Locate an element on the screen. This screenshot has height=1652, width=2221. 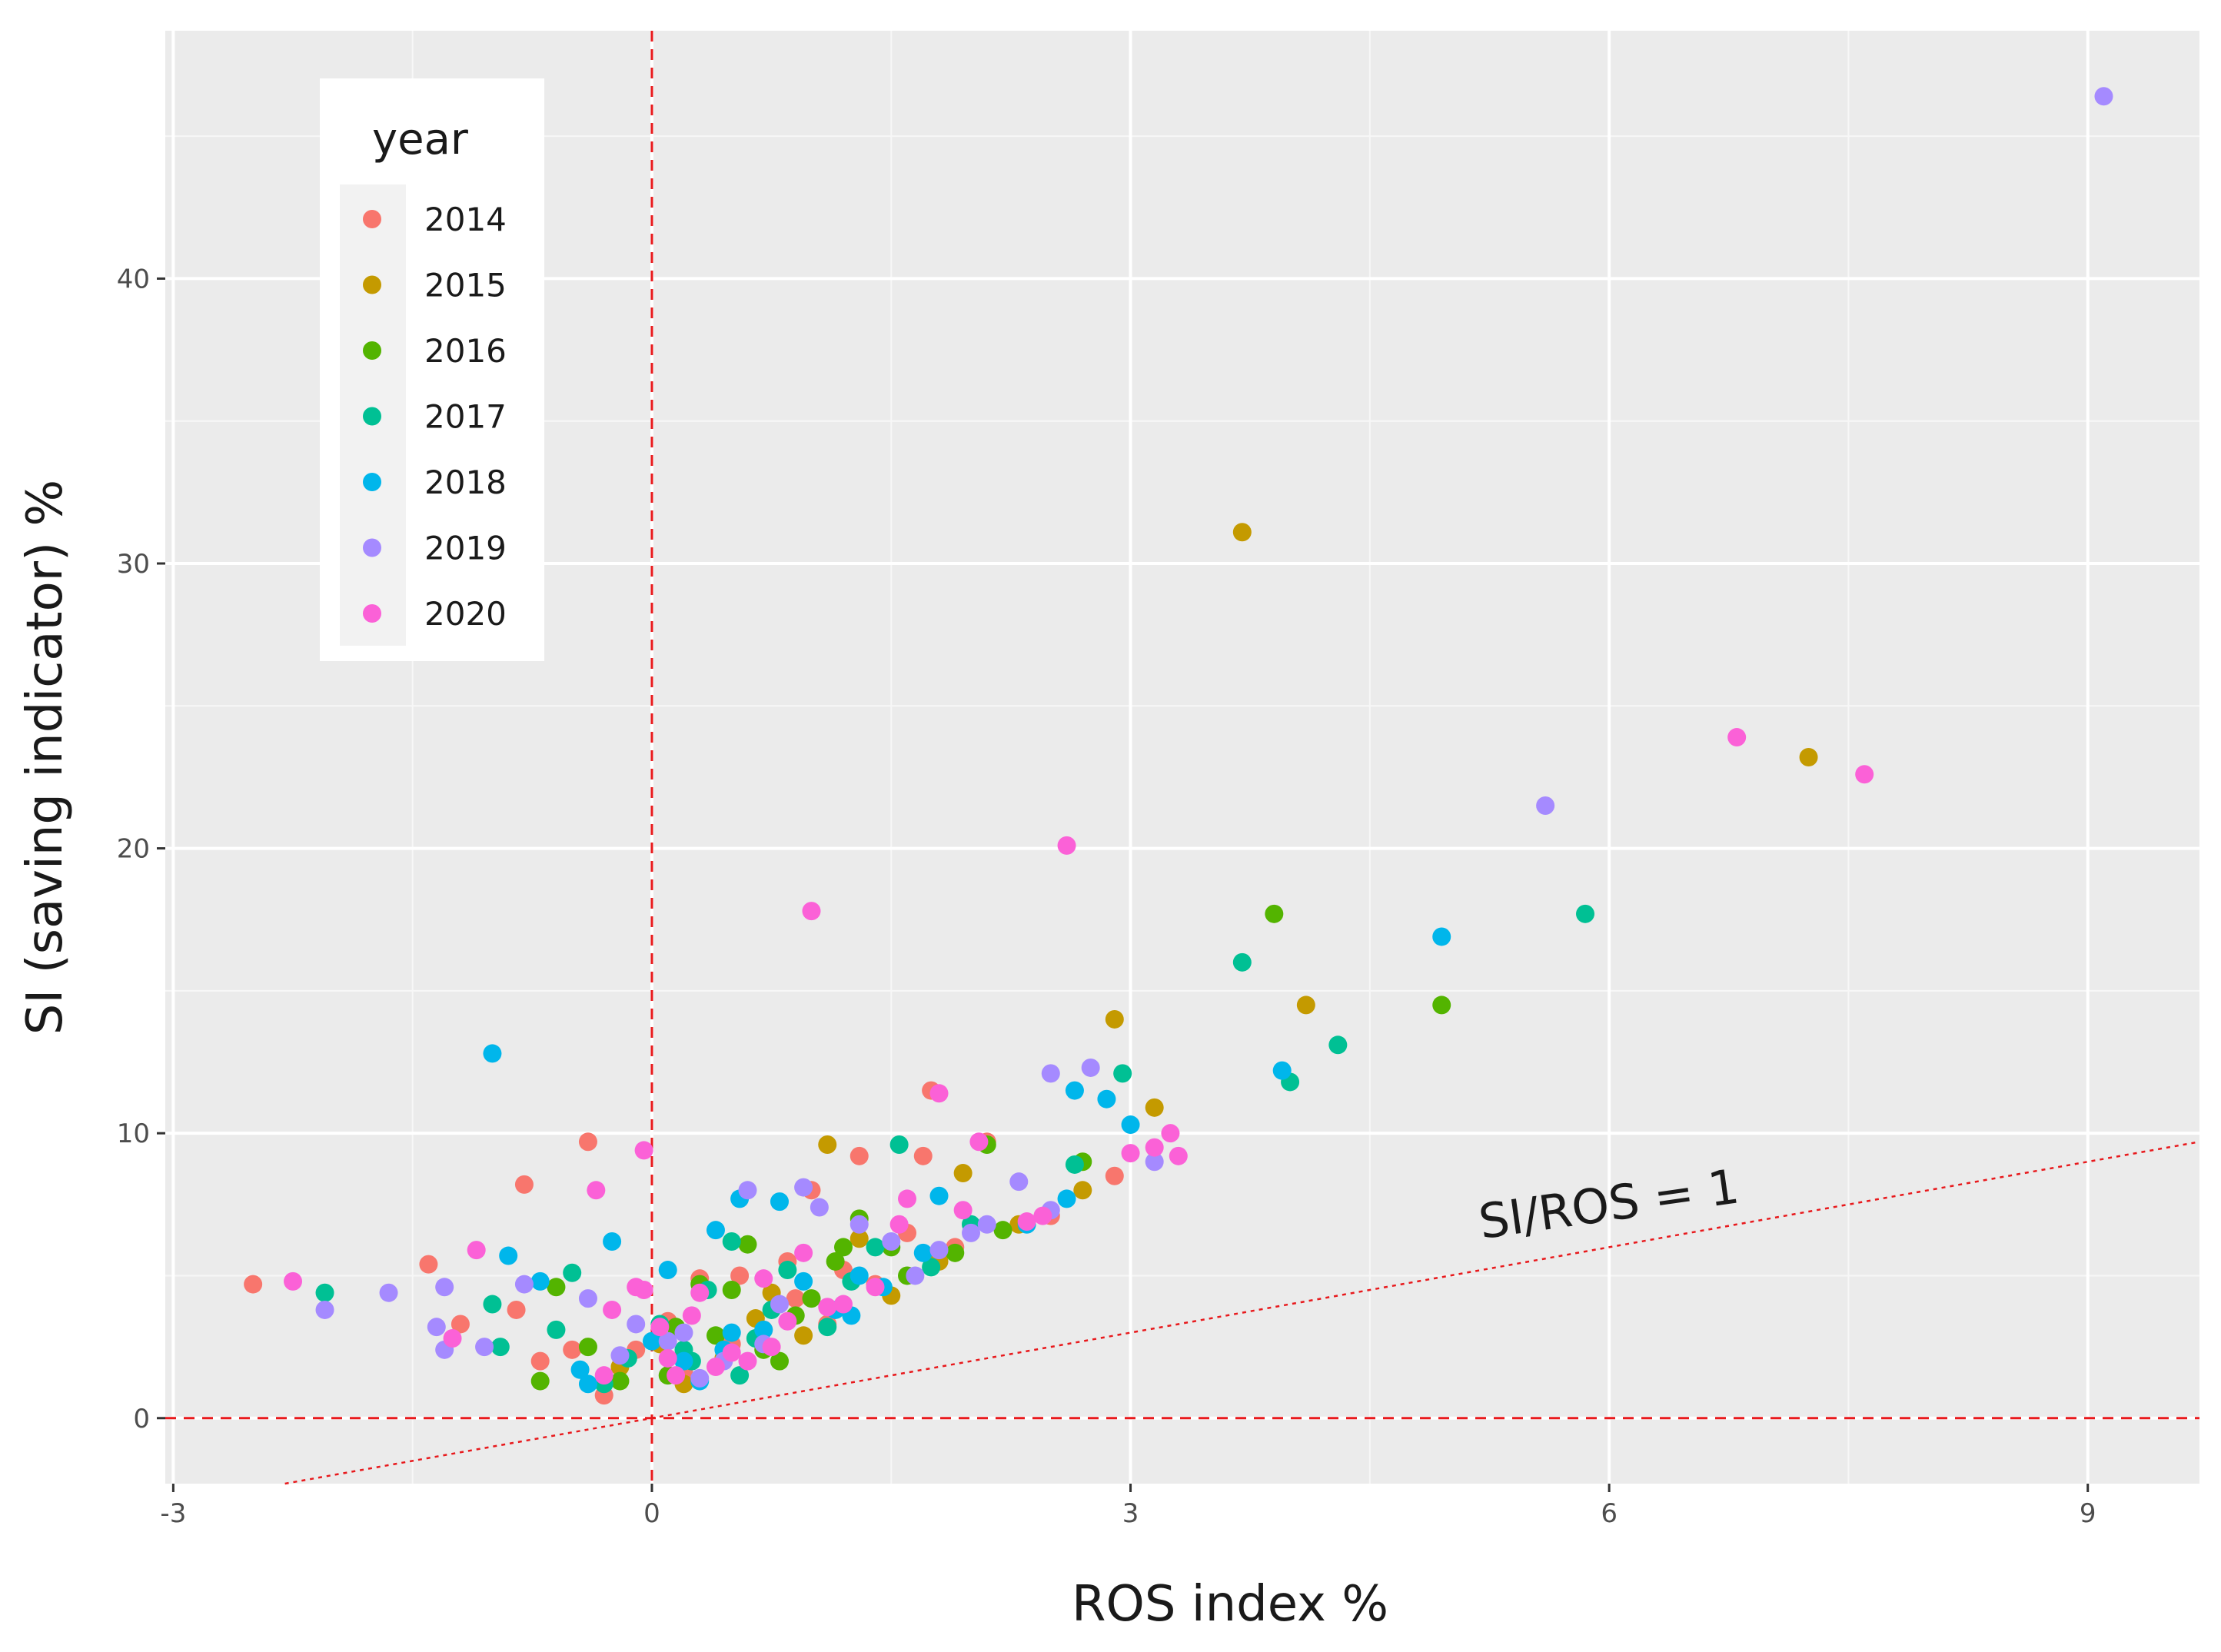
legend-label-2014: 2014 is located at coordinates (465, 219).